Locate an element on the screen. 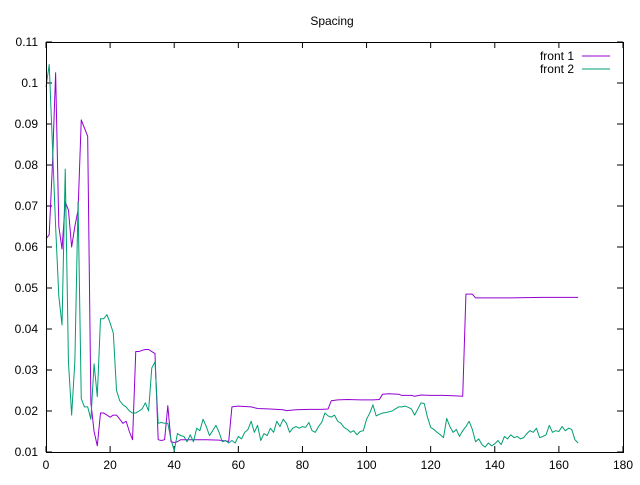 This screenshot has height=485, width=640. x-tick-label: 120 is located at coordinates (431, 465).